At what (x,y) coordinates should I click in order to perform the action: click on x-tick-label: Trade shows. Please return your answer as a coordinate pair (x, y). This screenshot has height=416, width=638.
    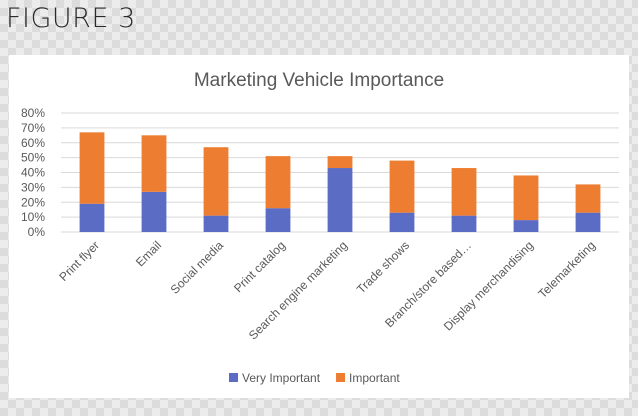
    Looking at the image, I should click on (383, 267).